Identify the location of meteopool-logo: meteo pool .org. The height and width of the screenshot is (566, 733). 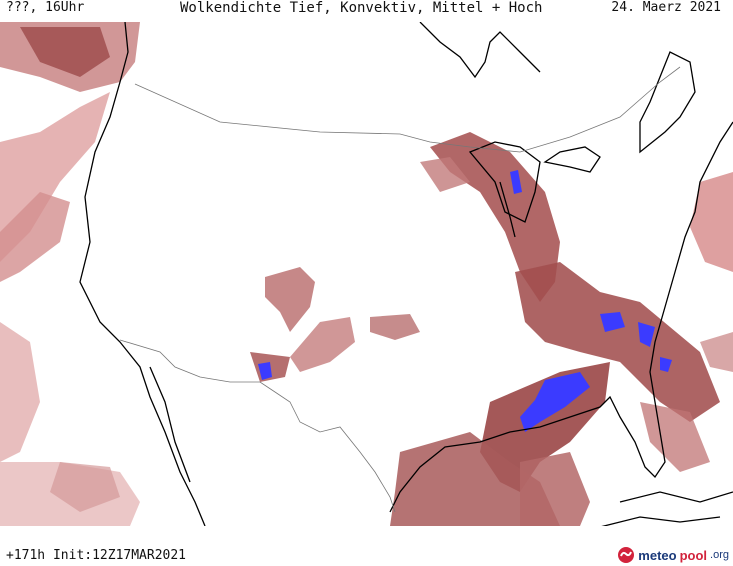
(673, 555).